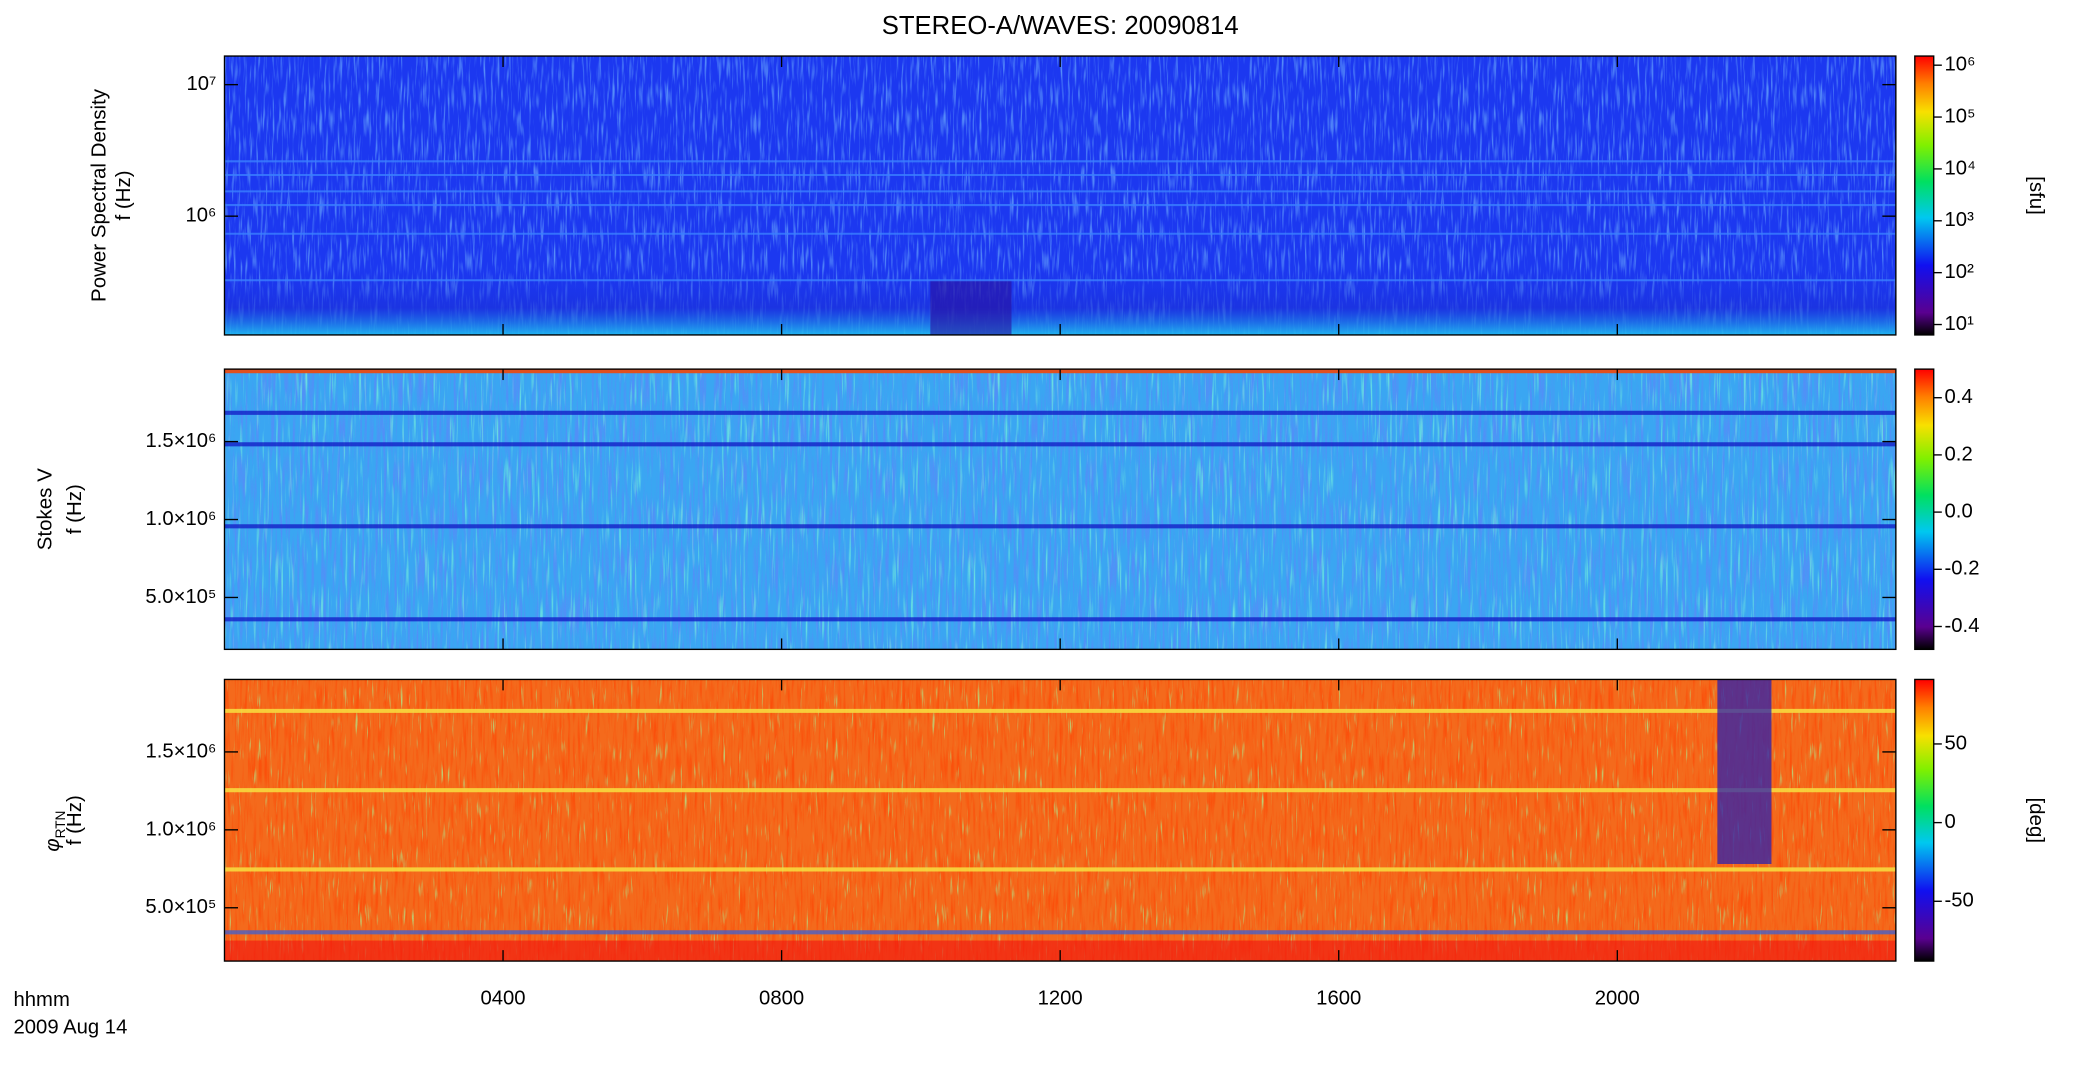 Image resolution: width=2096 pixels, height=1080 pixels. Describe the element at coordinates (1962, 626) in the screenshot. I see `colorbar-tick-label: -0.4` at that location.